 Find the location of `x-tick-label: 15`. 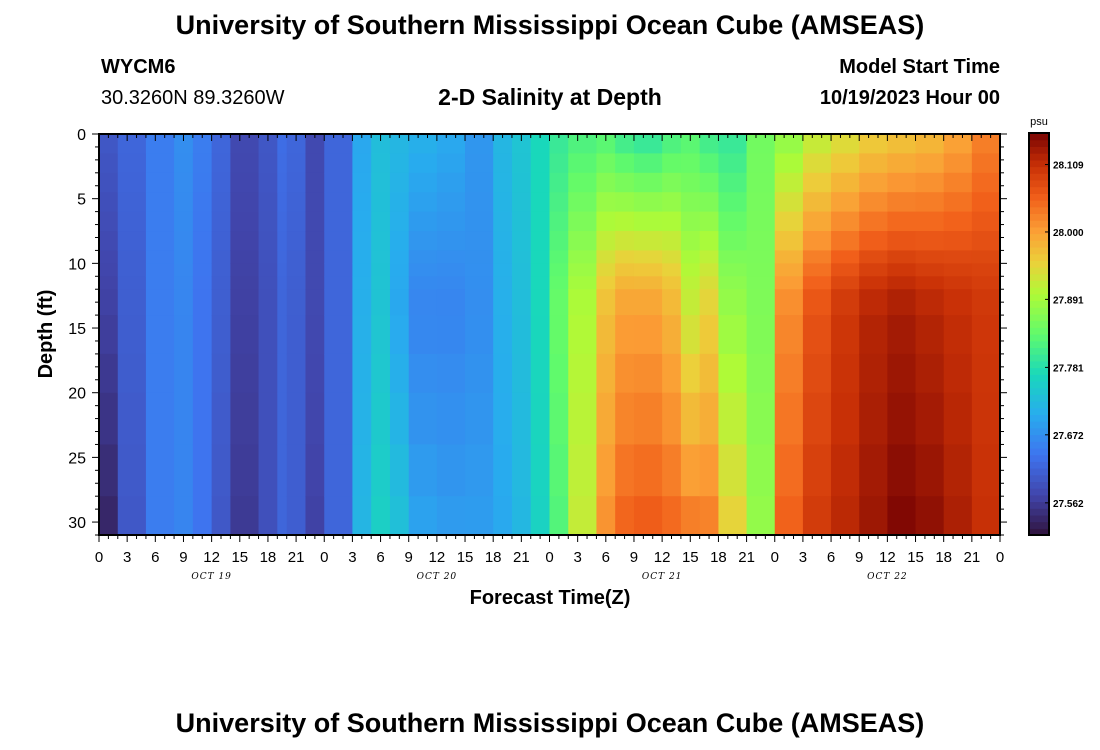

x-tick-label: 15 is located at coordinates (915, 557).